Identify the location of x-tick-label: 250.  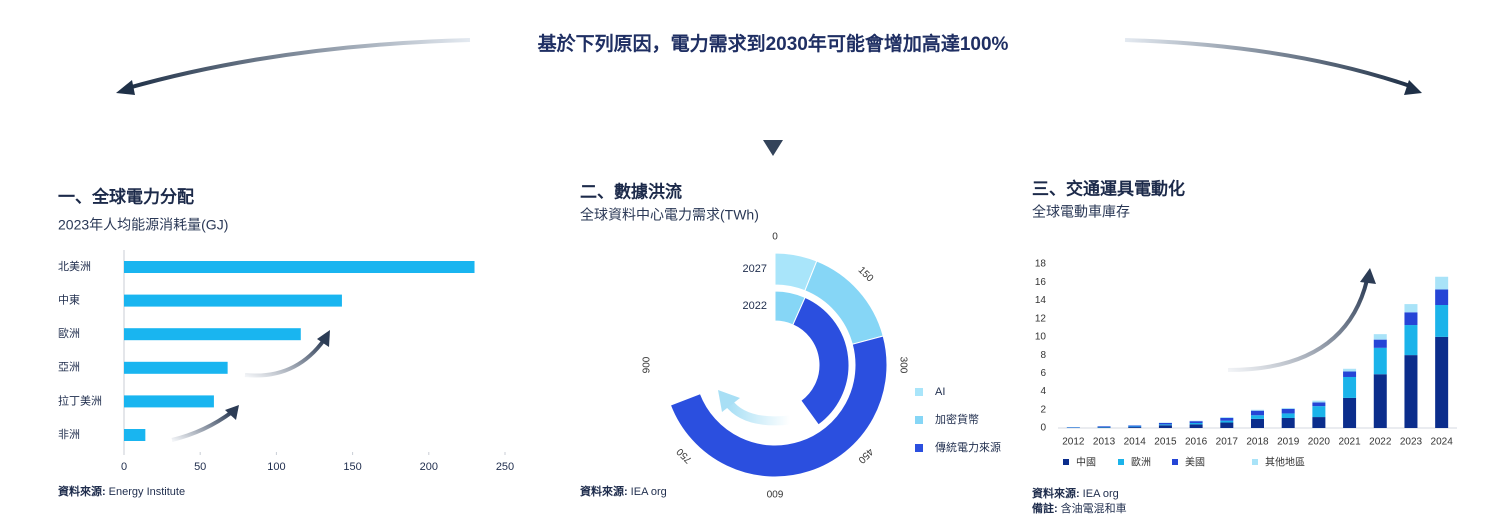
(505, 467).